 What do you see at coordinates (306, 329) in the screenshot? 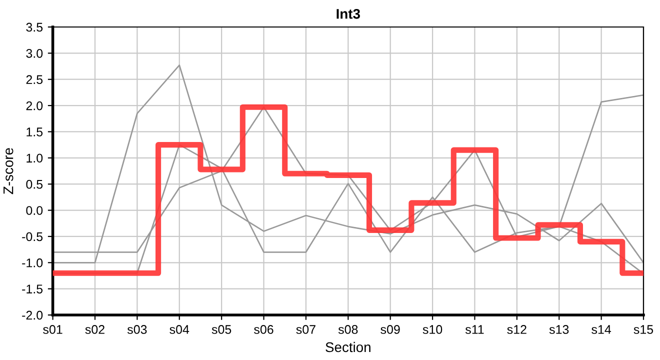
I see `x-tick-label: s07` at bounding box center [306, 329].